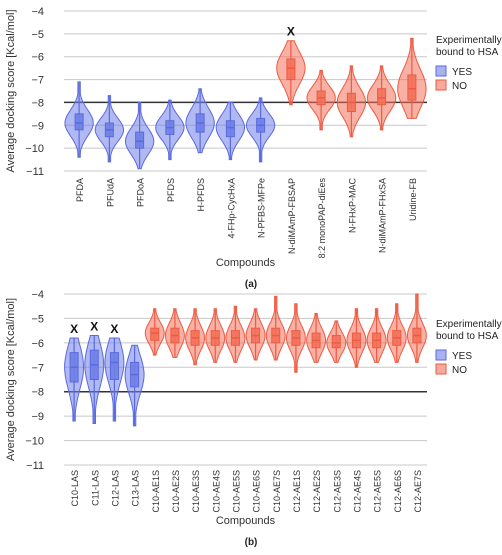 The height and width of the screenshot is (555, 502). What do you see at coordinates (156, 491) in the screenshot?
I see `x-tick-label: C10-AE1S` at bounding box center [156, 491].